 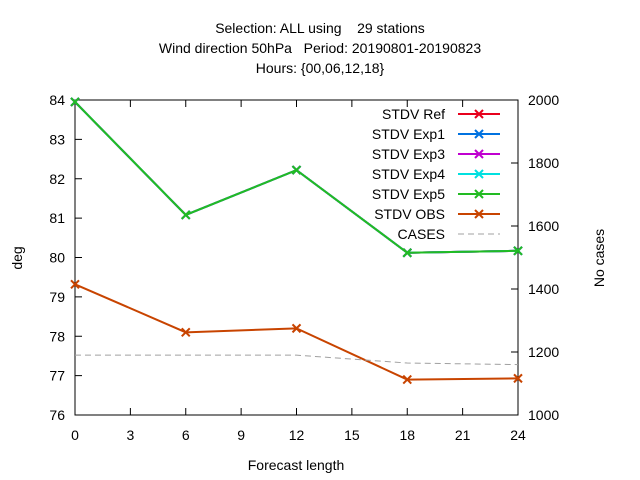 I want to click on y-tick-label: 82, so click(x=57, y=179).